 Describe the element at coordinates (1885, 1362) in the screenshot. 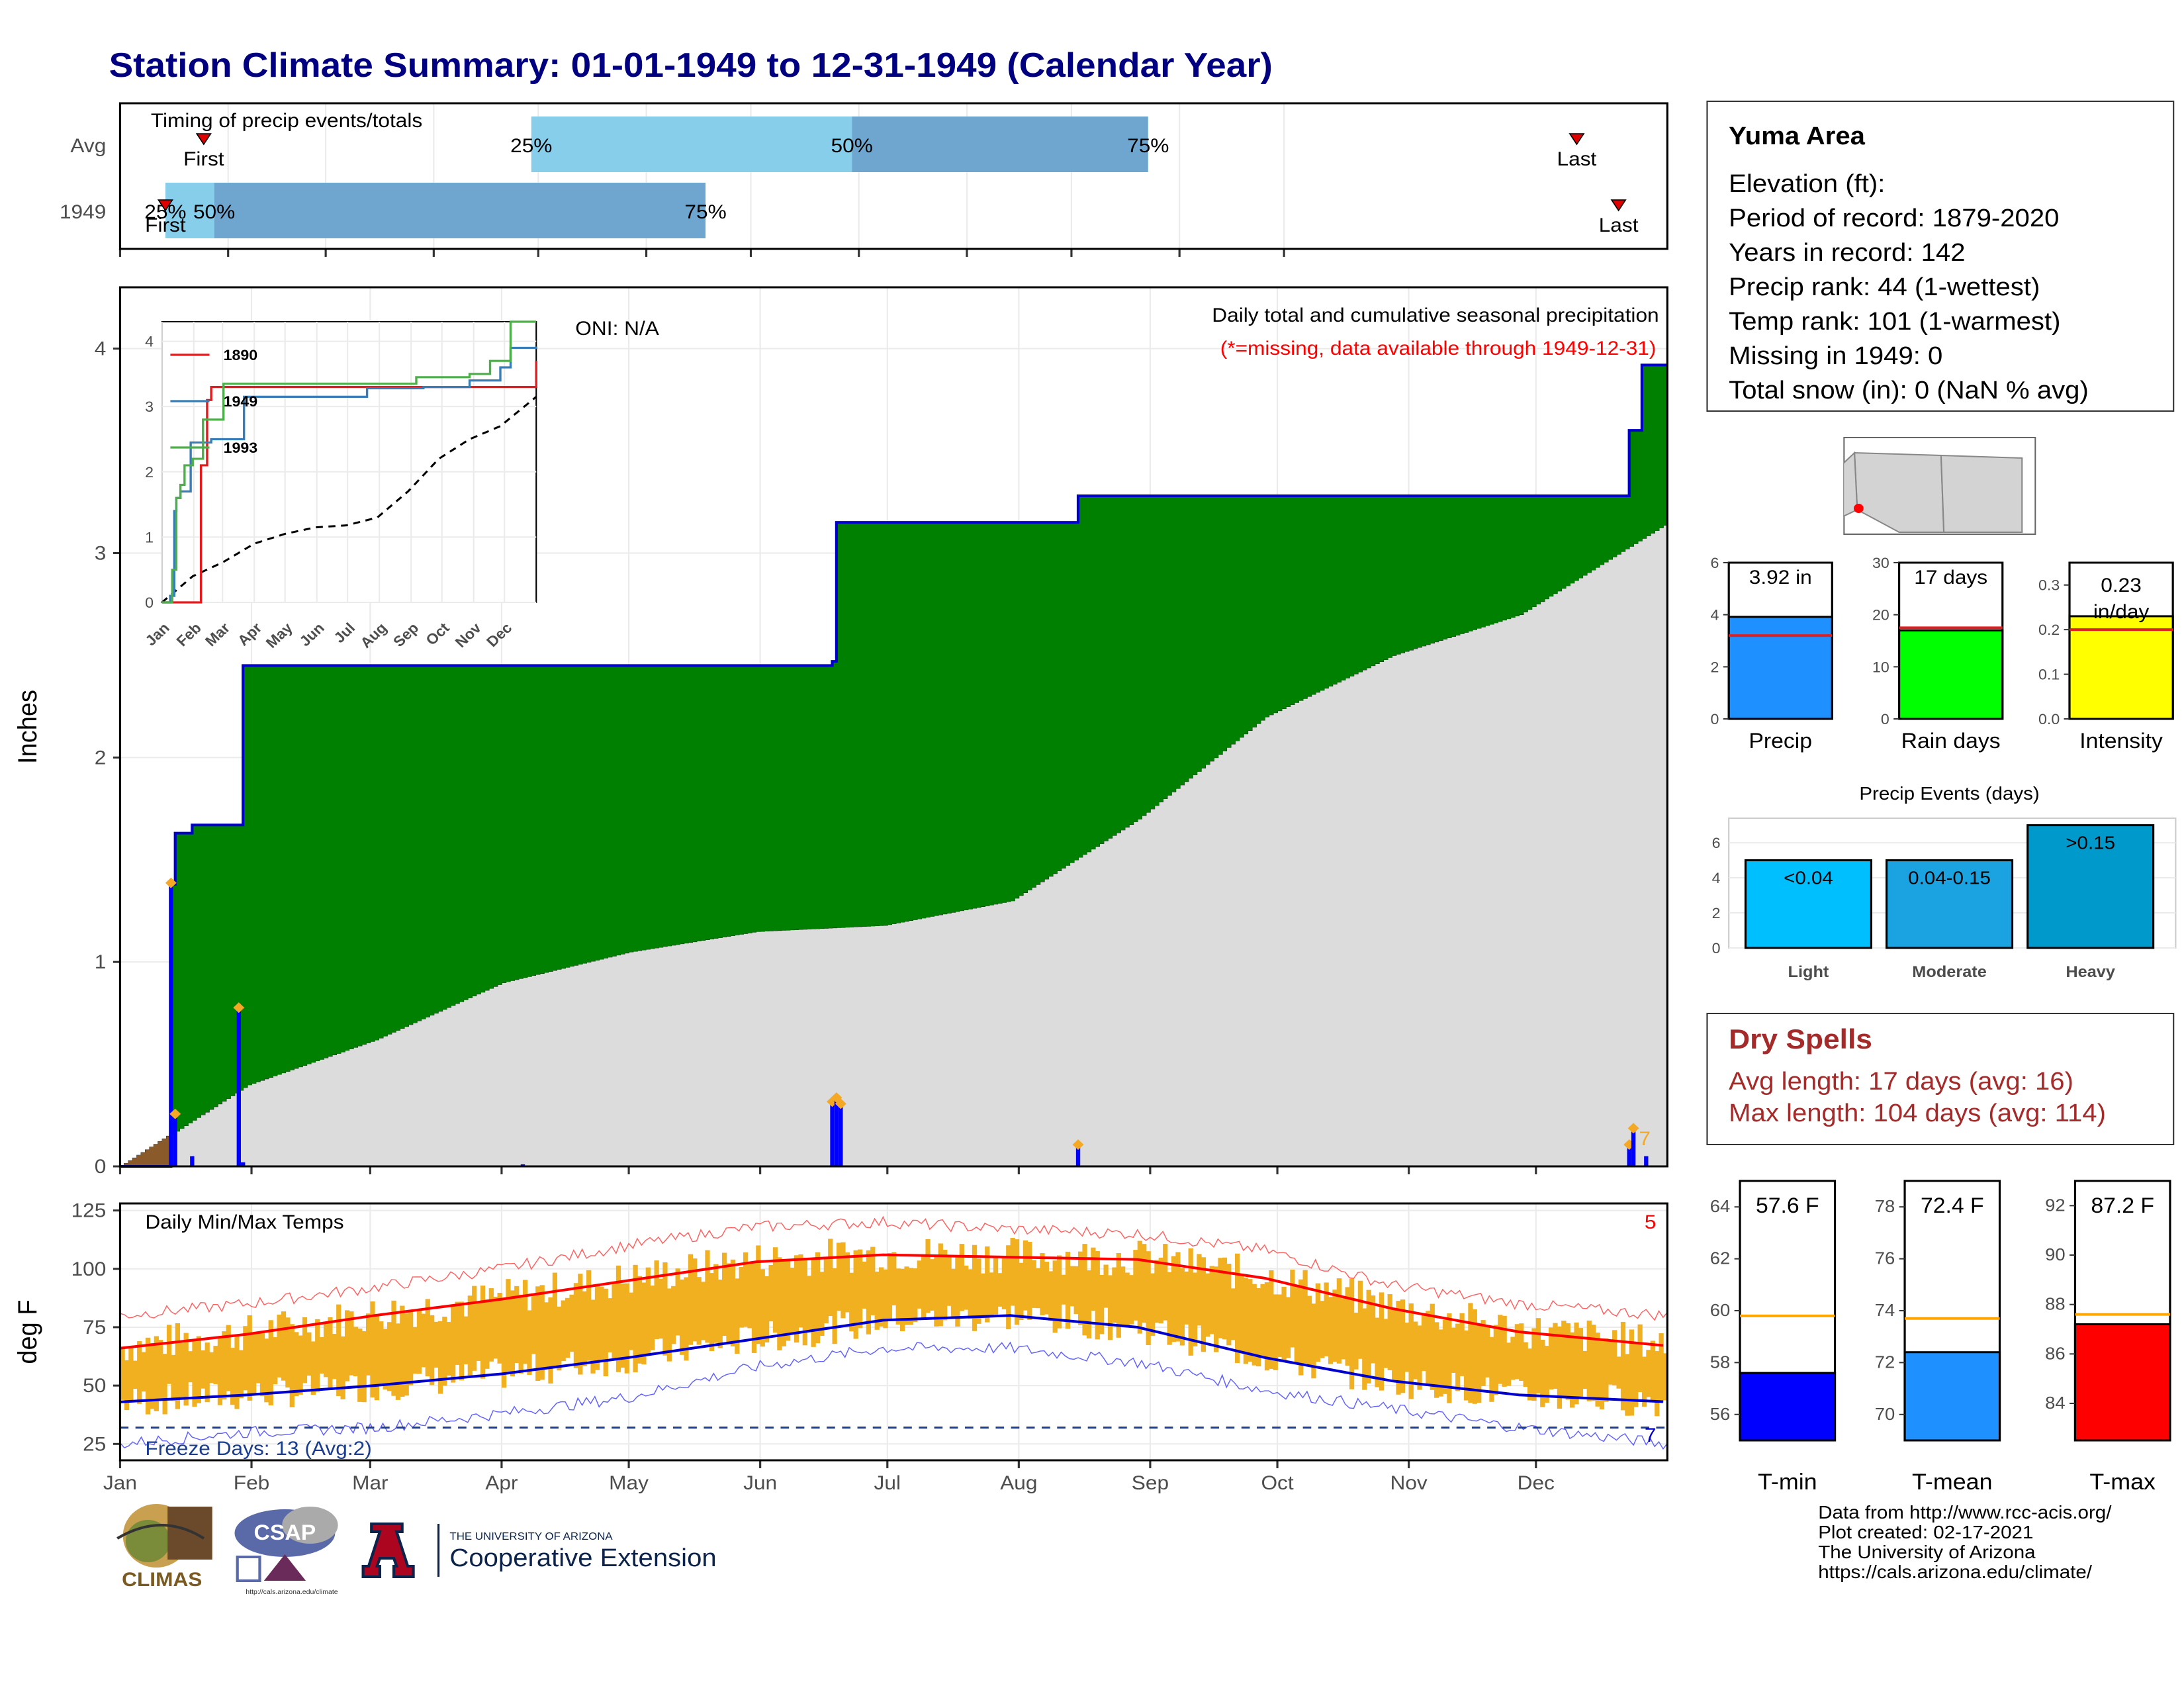

I see `temp-bar-ytick-label: 72` at that location.